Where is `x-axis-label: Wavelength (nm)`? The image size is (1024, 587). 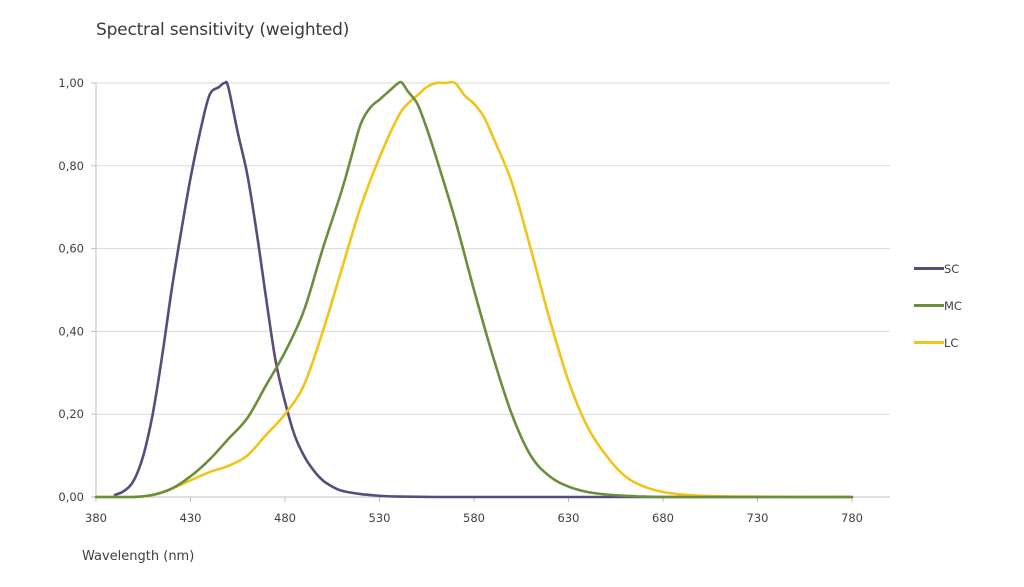 x-axis-label: Wavelength (nm) is located at coordinates (138, 556).